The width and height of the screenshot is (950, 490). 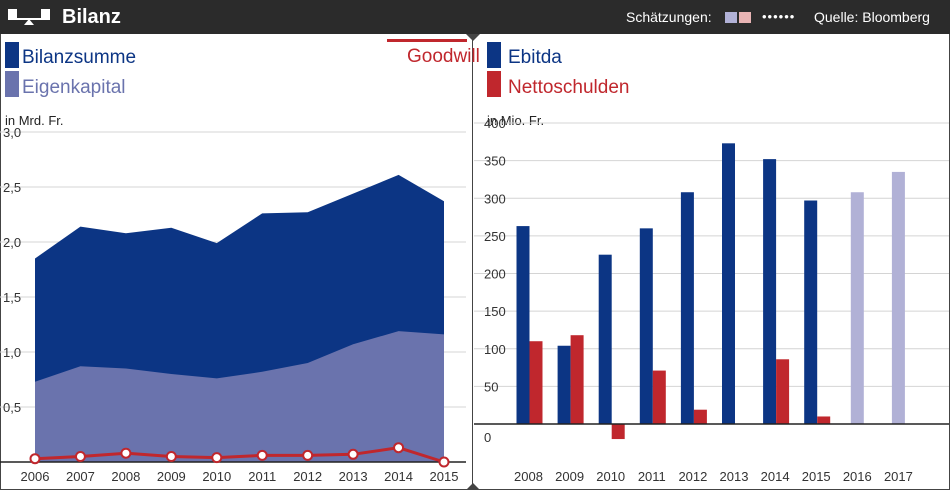 I want to click on left-y-tick-label: 0,5, so click(x=12, y=407).